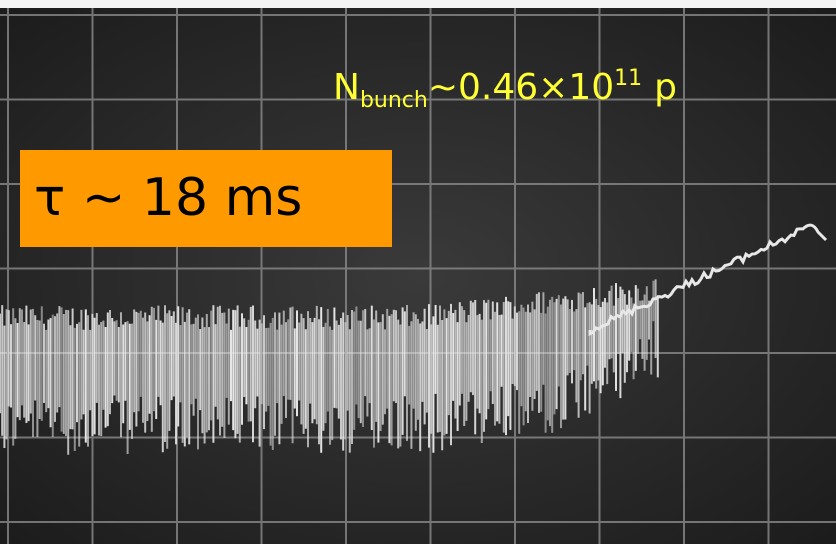  What do you see at coordinates (346, 87) in the screenshot?
I see `symbol: N` at bounding box center [346, 87].